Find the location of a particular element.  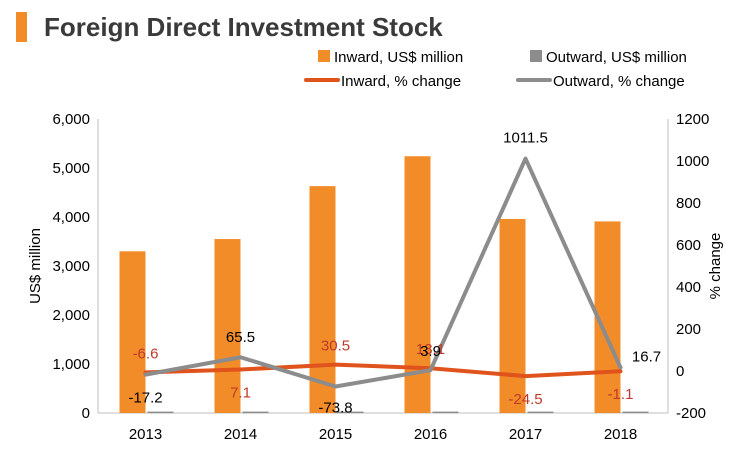

title-accent-bar is located at coordinates (21, 27).